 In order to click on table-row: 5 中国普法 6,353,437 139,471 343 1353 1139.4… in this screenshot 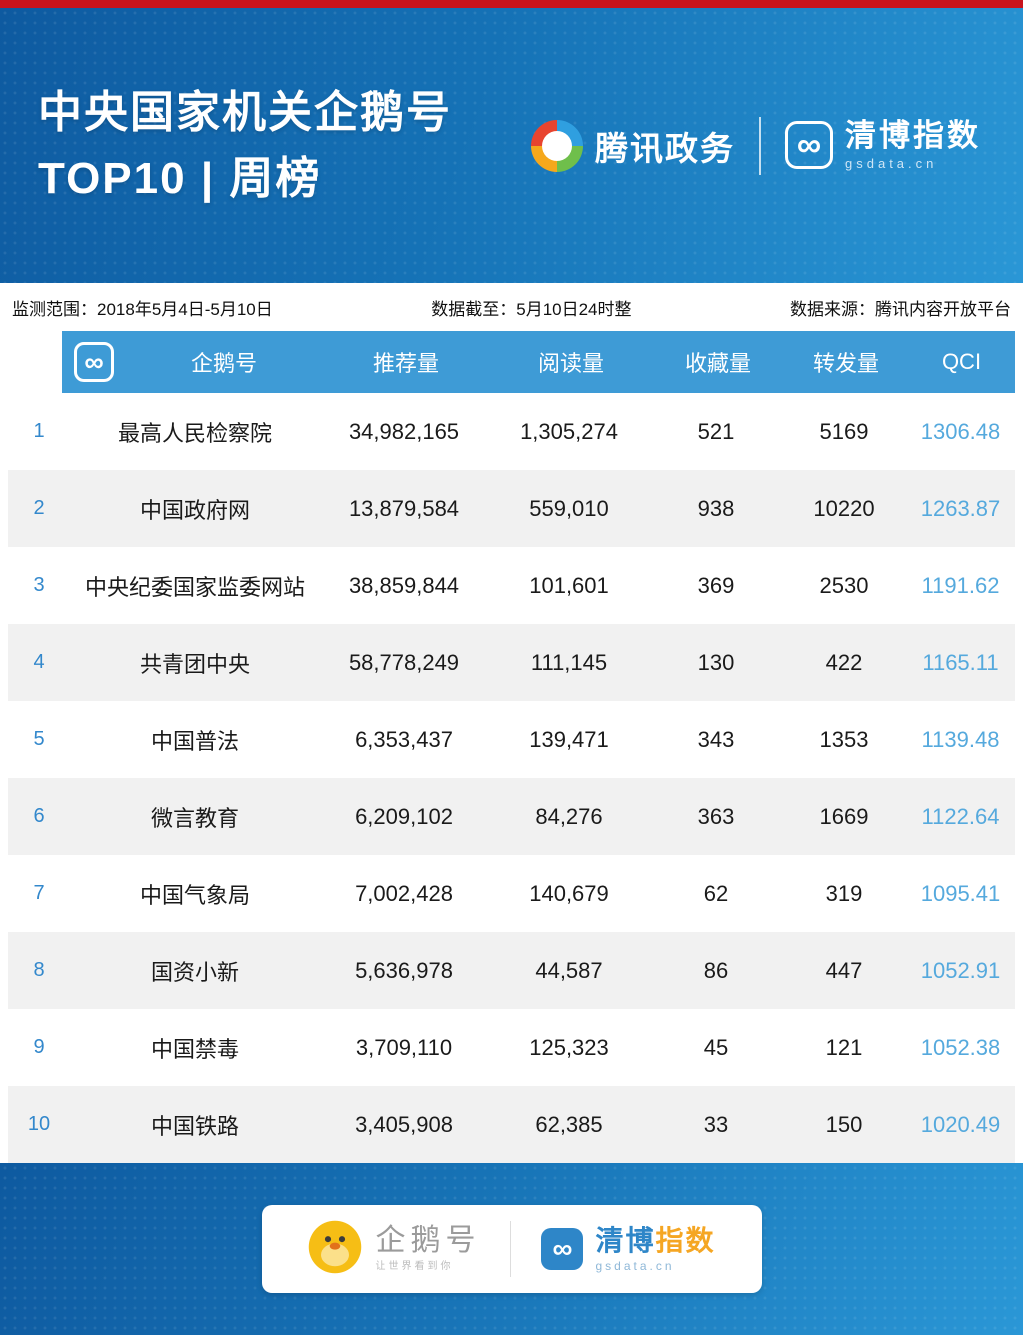, I will do `click(511, 739)`.